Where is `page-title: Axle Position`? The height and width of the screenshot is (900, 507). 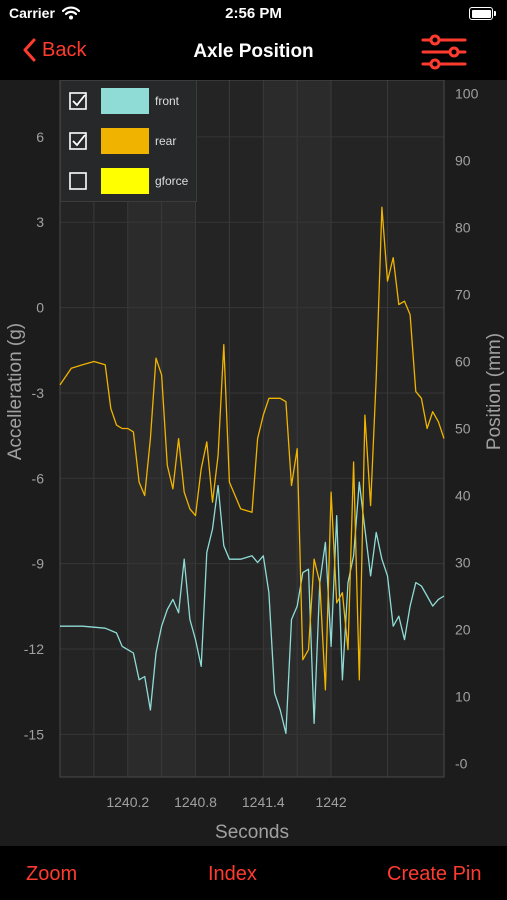
page-title: Axle Position is located at coordinates (253, 51).